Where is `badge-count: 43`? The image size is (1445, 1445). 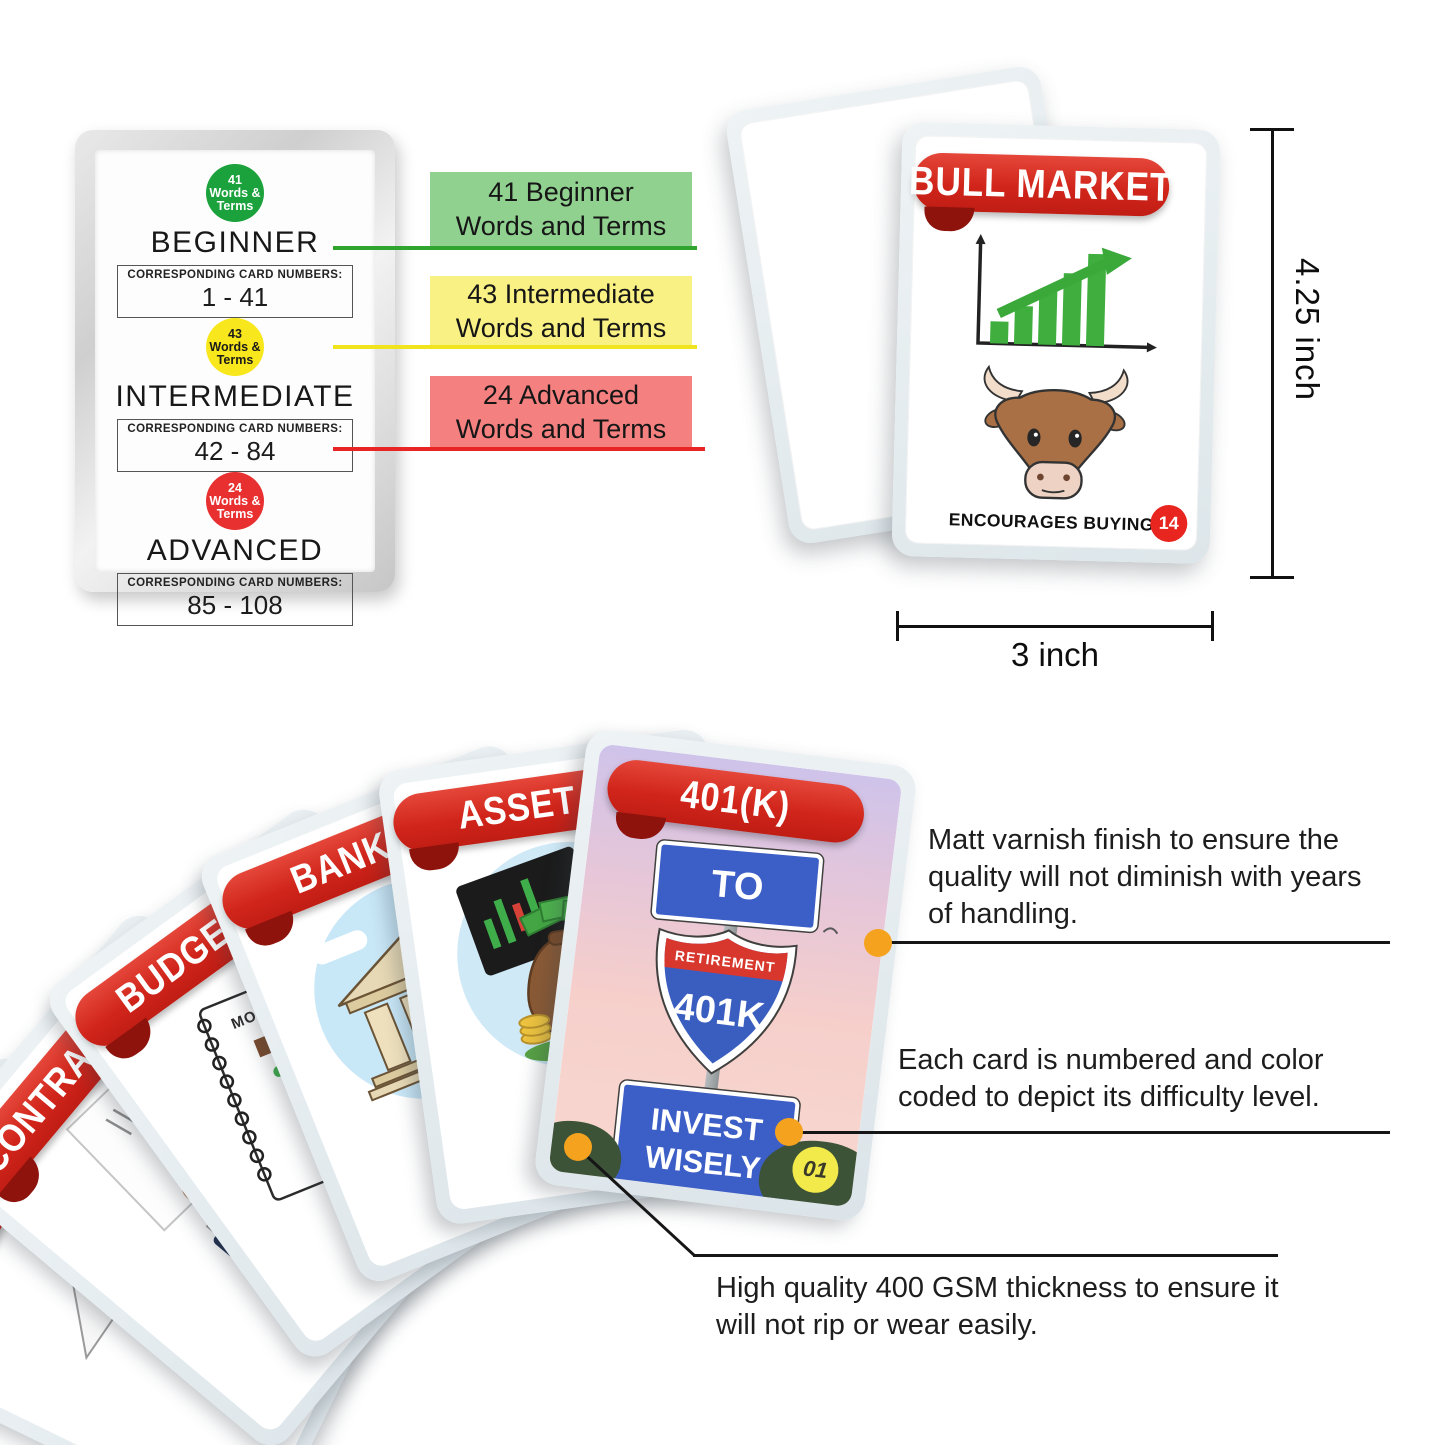
badge-count: 43 is located at coordinates (235, 333).